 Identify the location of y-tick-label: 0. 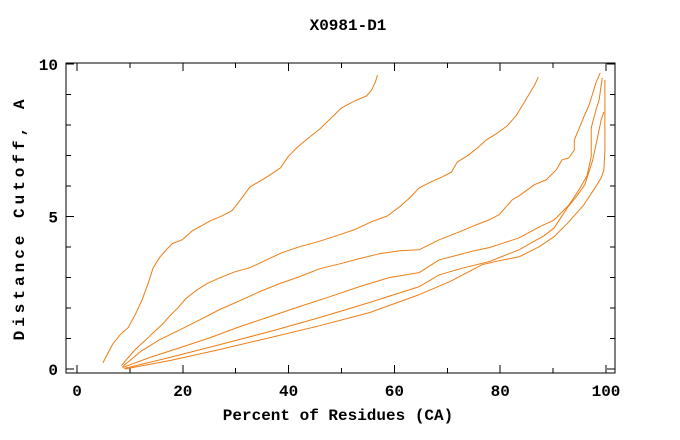
(53, 371).